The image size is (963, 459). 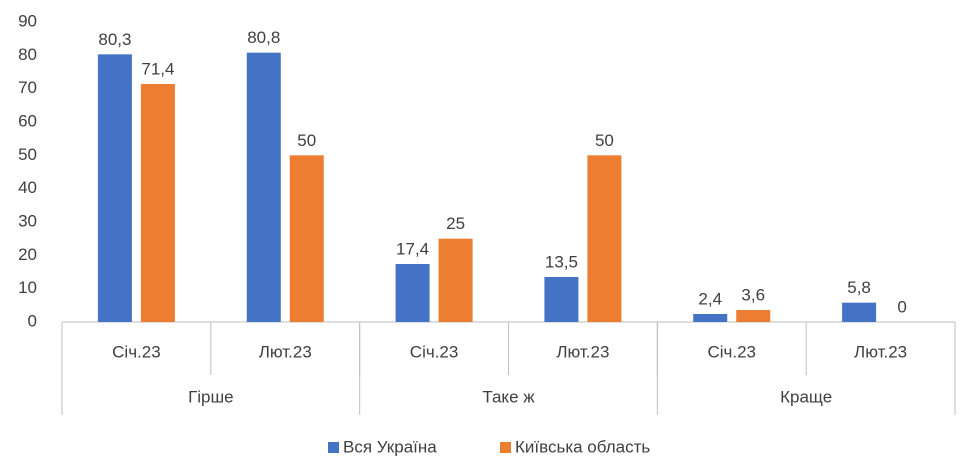 What do you see at coordinates (901, 306) in the screenshot?
I see `data-label: 0` at bounding box center [901, 306].